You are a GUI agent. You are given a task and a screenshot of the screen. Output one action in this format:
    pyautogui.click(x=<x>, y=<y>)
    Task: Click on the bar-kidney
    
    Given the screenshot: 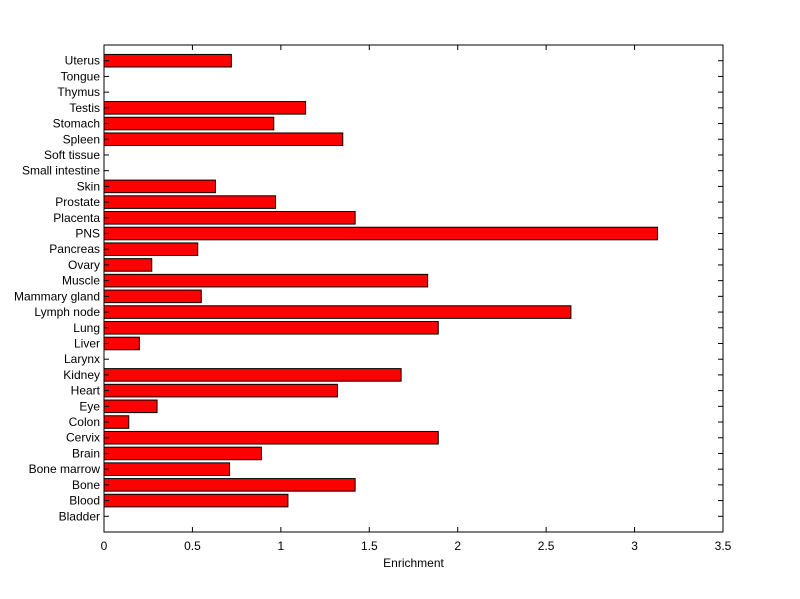 What is the action you would take?
    pyautogui.click(x=252, y=375)
    